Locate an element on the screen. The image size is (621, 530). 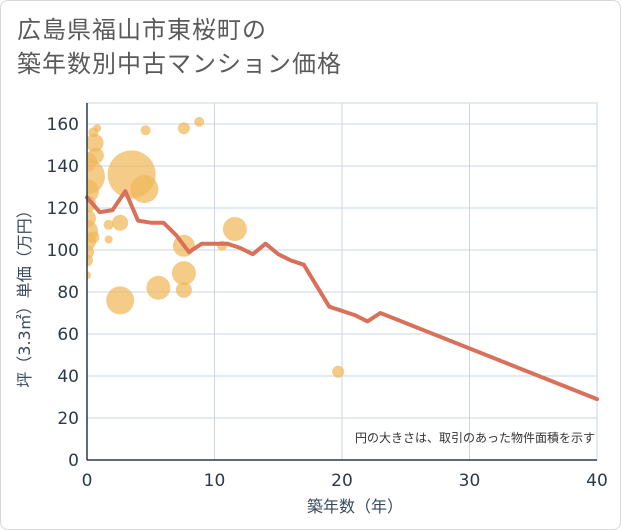
chart-title: 広島県福山市東桜町の 築年数別中古マンション価格 is located at coordinates (179, 47).